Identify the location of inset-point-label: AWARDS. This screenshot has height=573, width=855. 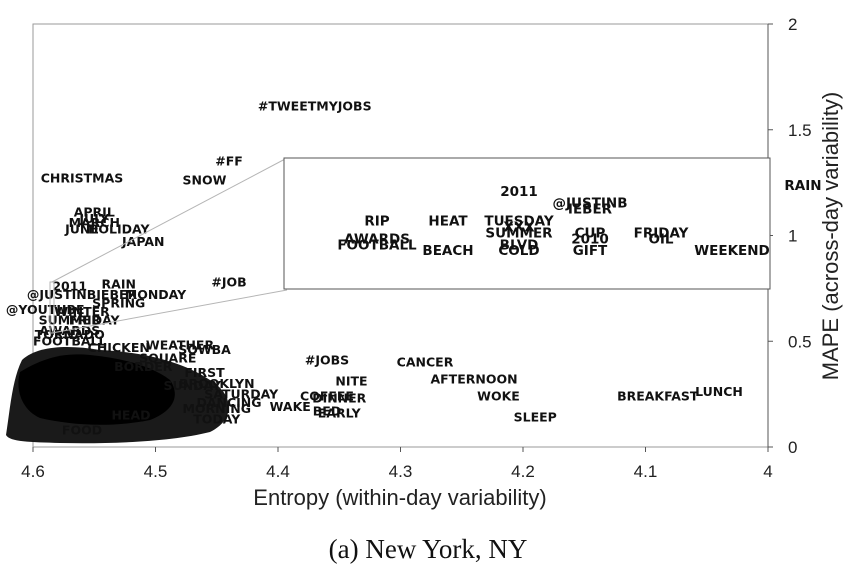
(377, 239).